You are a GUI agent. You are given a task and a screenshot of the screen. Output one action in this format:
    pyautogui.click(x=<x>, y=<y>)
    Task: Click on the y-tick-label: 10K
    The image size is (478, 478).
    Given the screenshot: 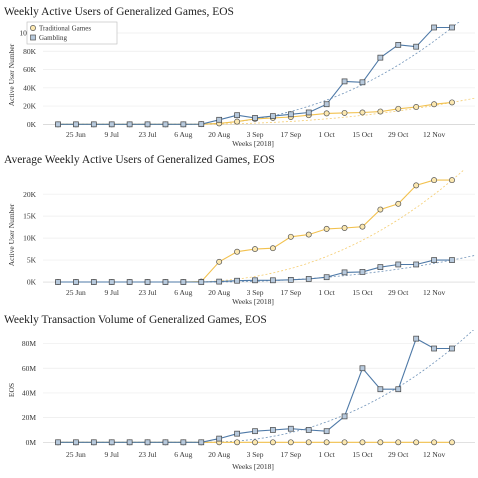 What is the action you would take?
    pyautogui.click(x=30, y=238)
    